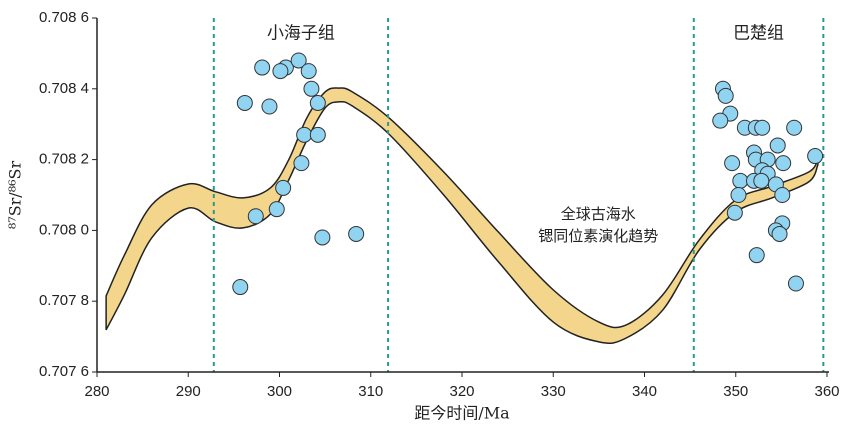 This screenshot has width=847, height=431. What do you see at coordinates (64, 229) in the screenshot?
I see `y-tick-label: 0.708 0` at bounding box center [64, 229].